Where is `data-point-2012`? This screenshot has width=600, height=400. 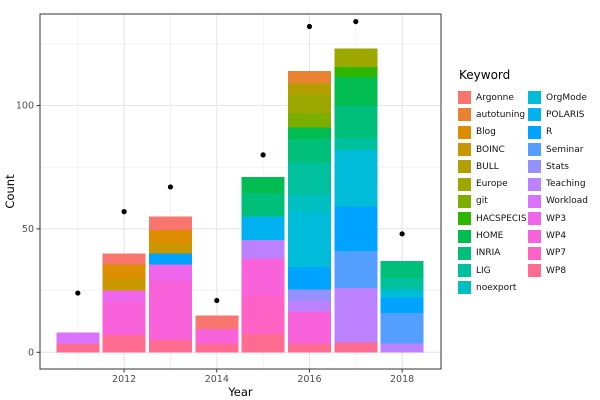
data-point-2012 is located at coordinates (124, 212).